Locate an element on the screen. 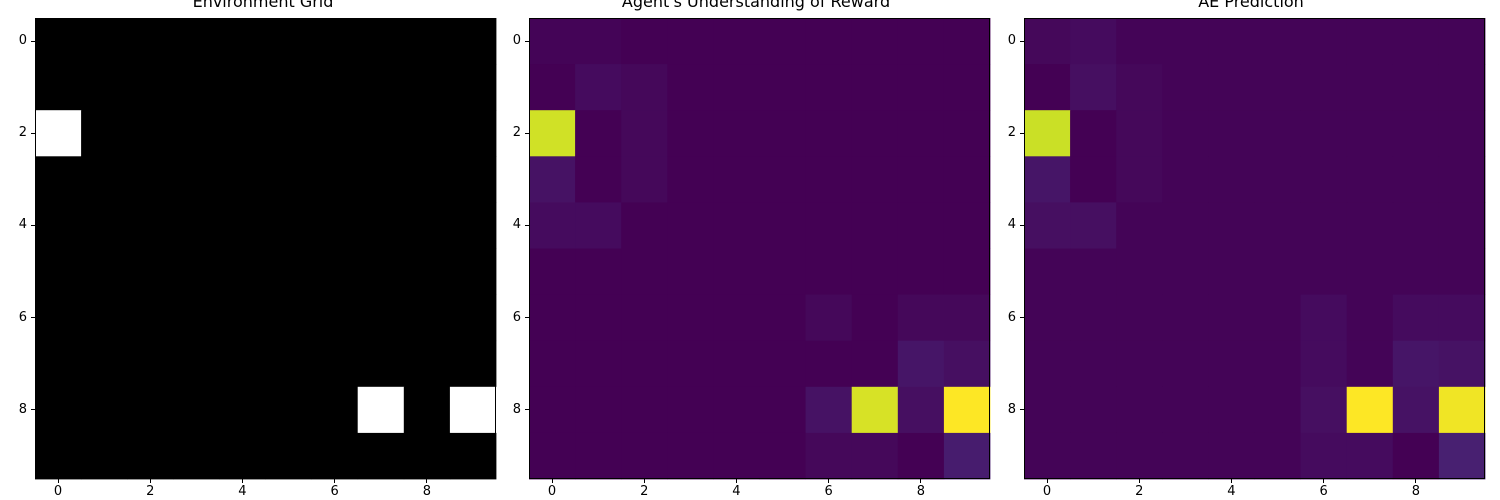 This screenshot has width=1500, height=500. heatmap-cell-r3-c6 is located at coordinates (829, 179).